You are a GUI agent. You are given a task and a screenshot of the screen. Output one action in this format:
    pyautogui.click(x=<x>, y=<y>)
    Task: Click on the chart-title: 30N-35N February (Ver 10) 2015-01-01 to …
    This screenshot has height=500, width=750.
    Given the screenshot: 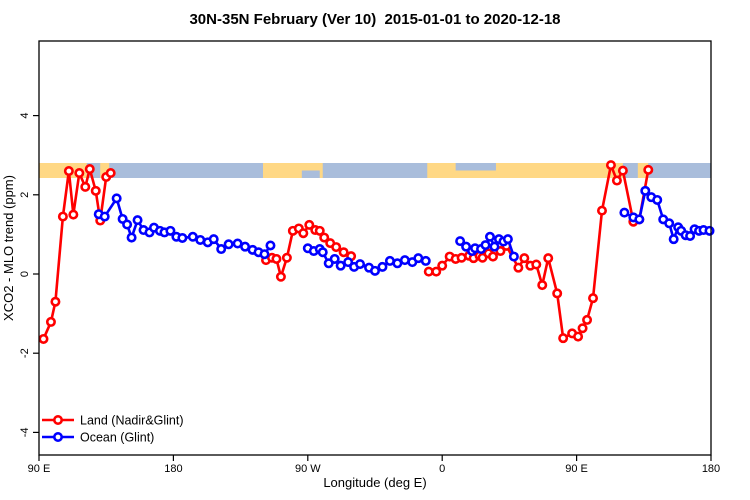 What is the action you would take?
    pyautogui.click(x=374, y=19)
    